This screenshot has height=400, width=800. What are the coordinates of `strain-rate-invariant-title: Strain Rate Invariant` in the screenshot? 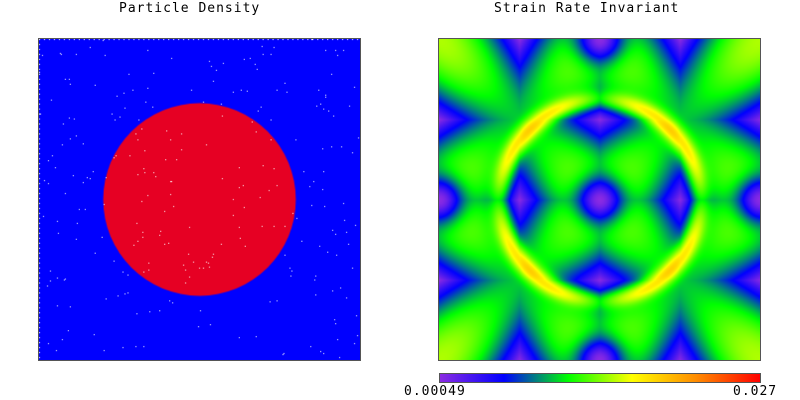 It's located at (587, 8).